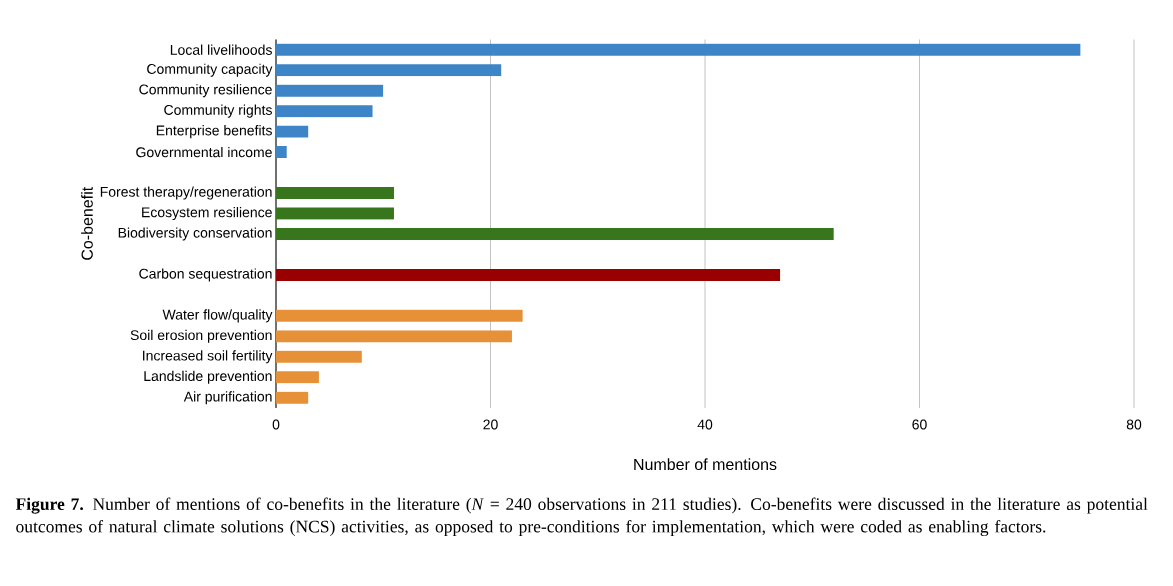 This screenshot has height=586, width=1173. I want to click on x-tick-label: 40, so click(705, 424).